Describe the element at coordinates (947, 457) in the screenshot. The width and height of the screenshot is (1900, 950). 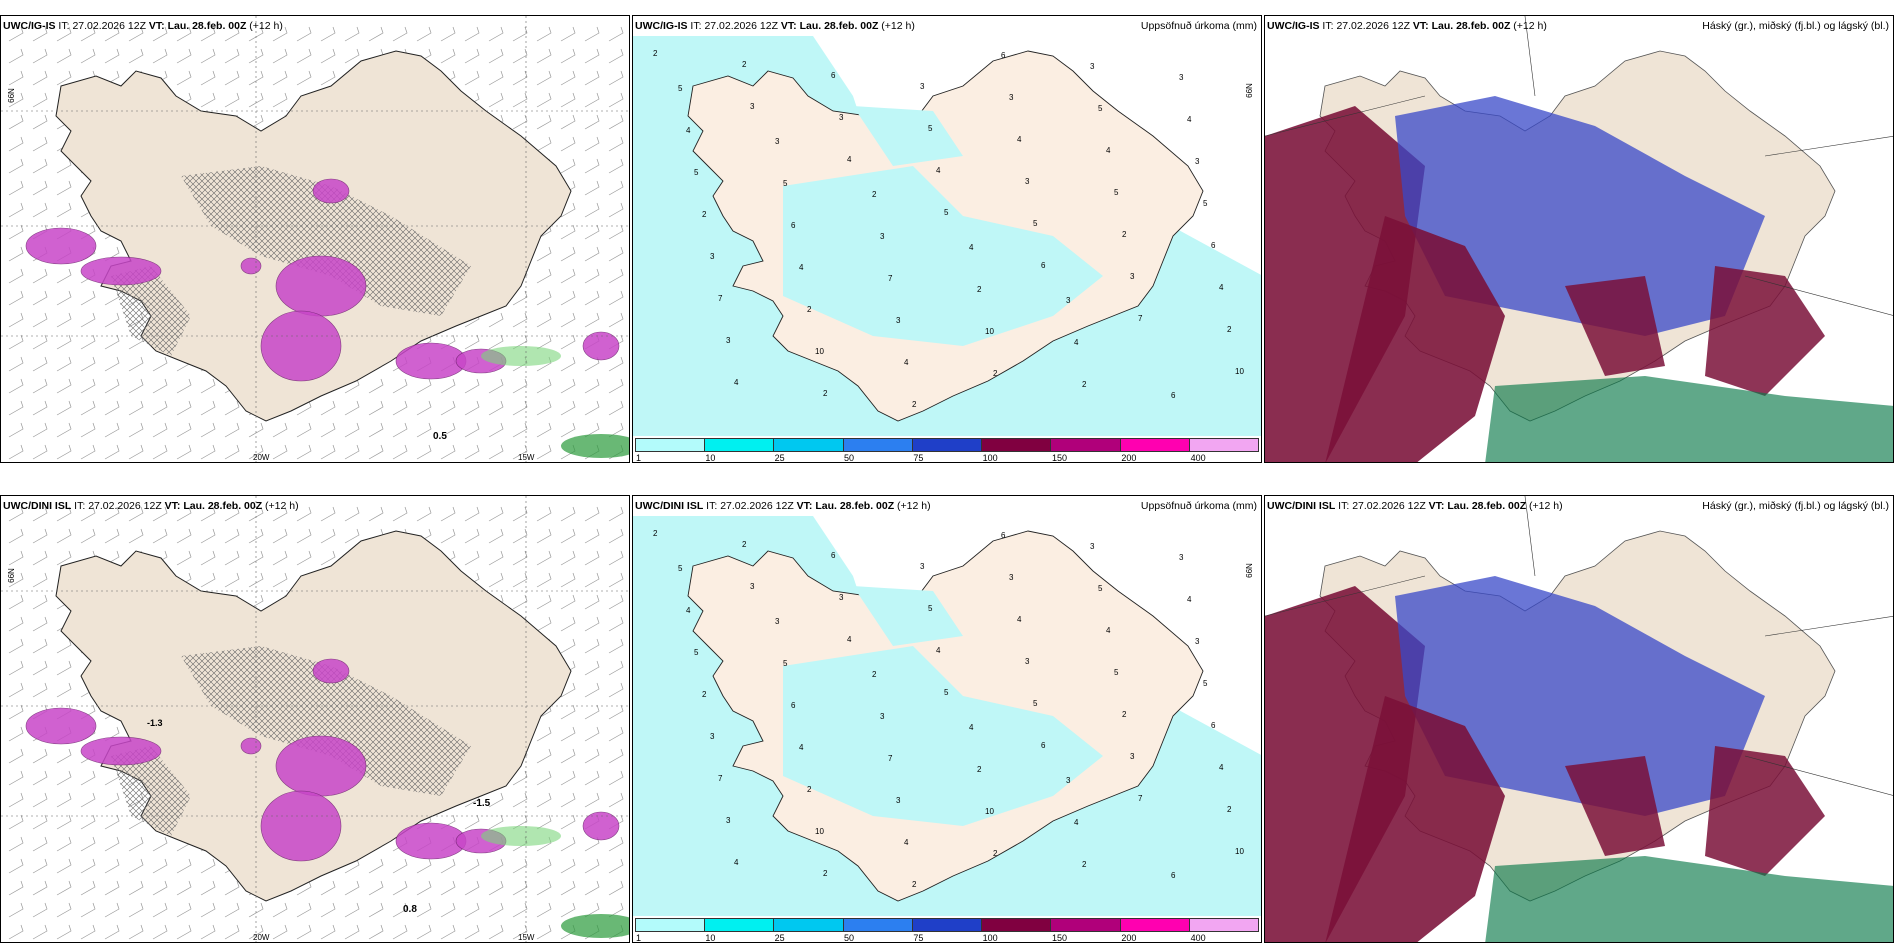
I see `legend-ticks: 1 10 25 50 75 100 150 200 400` at that location.